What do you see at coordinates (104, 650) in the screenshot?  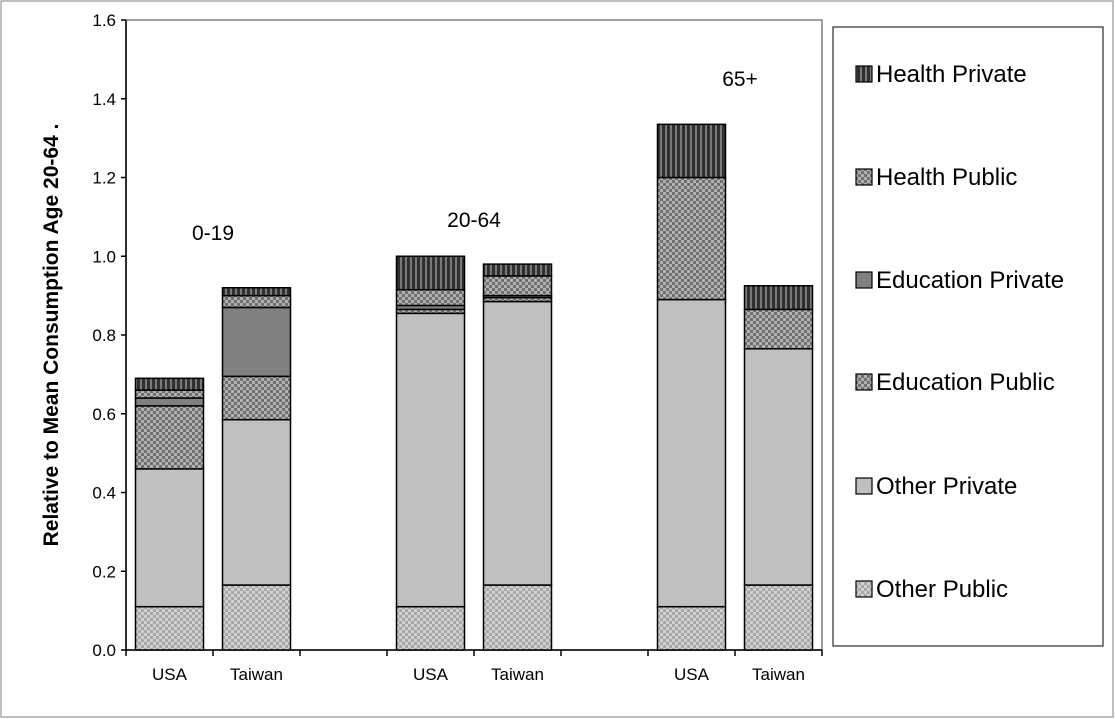 I see `y-tick-label: 0.0` at bounding box center [104, 650].